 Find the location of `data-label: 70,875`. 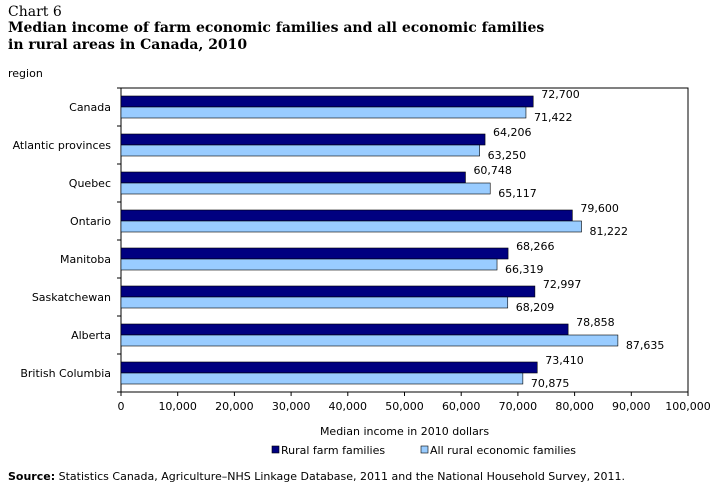

data-label: 70,875 is located at coordinates (550, 383).